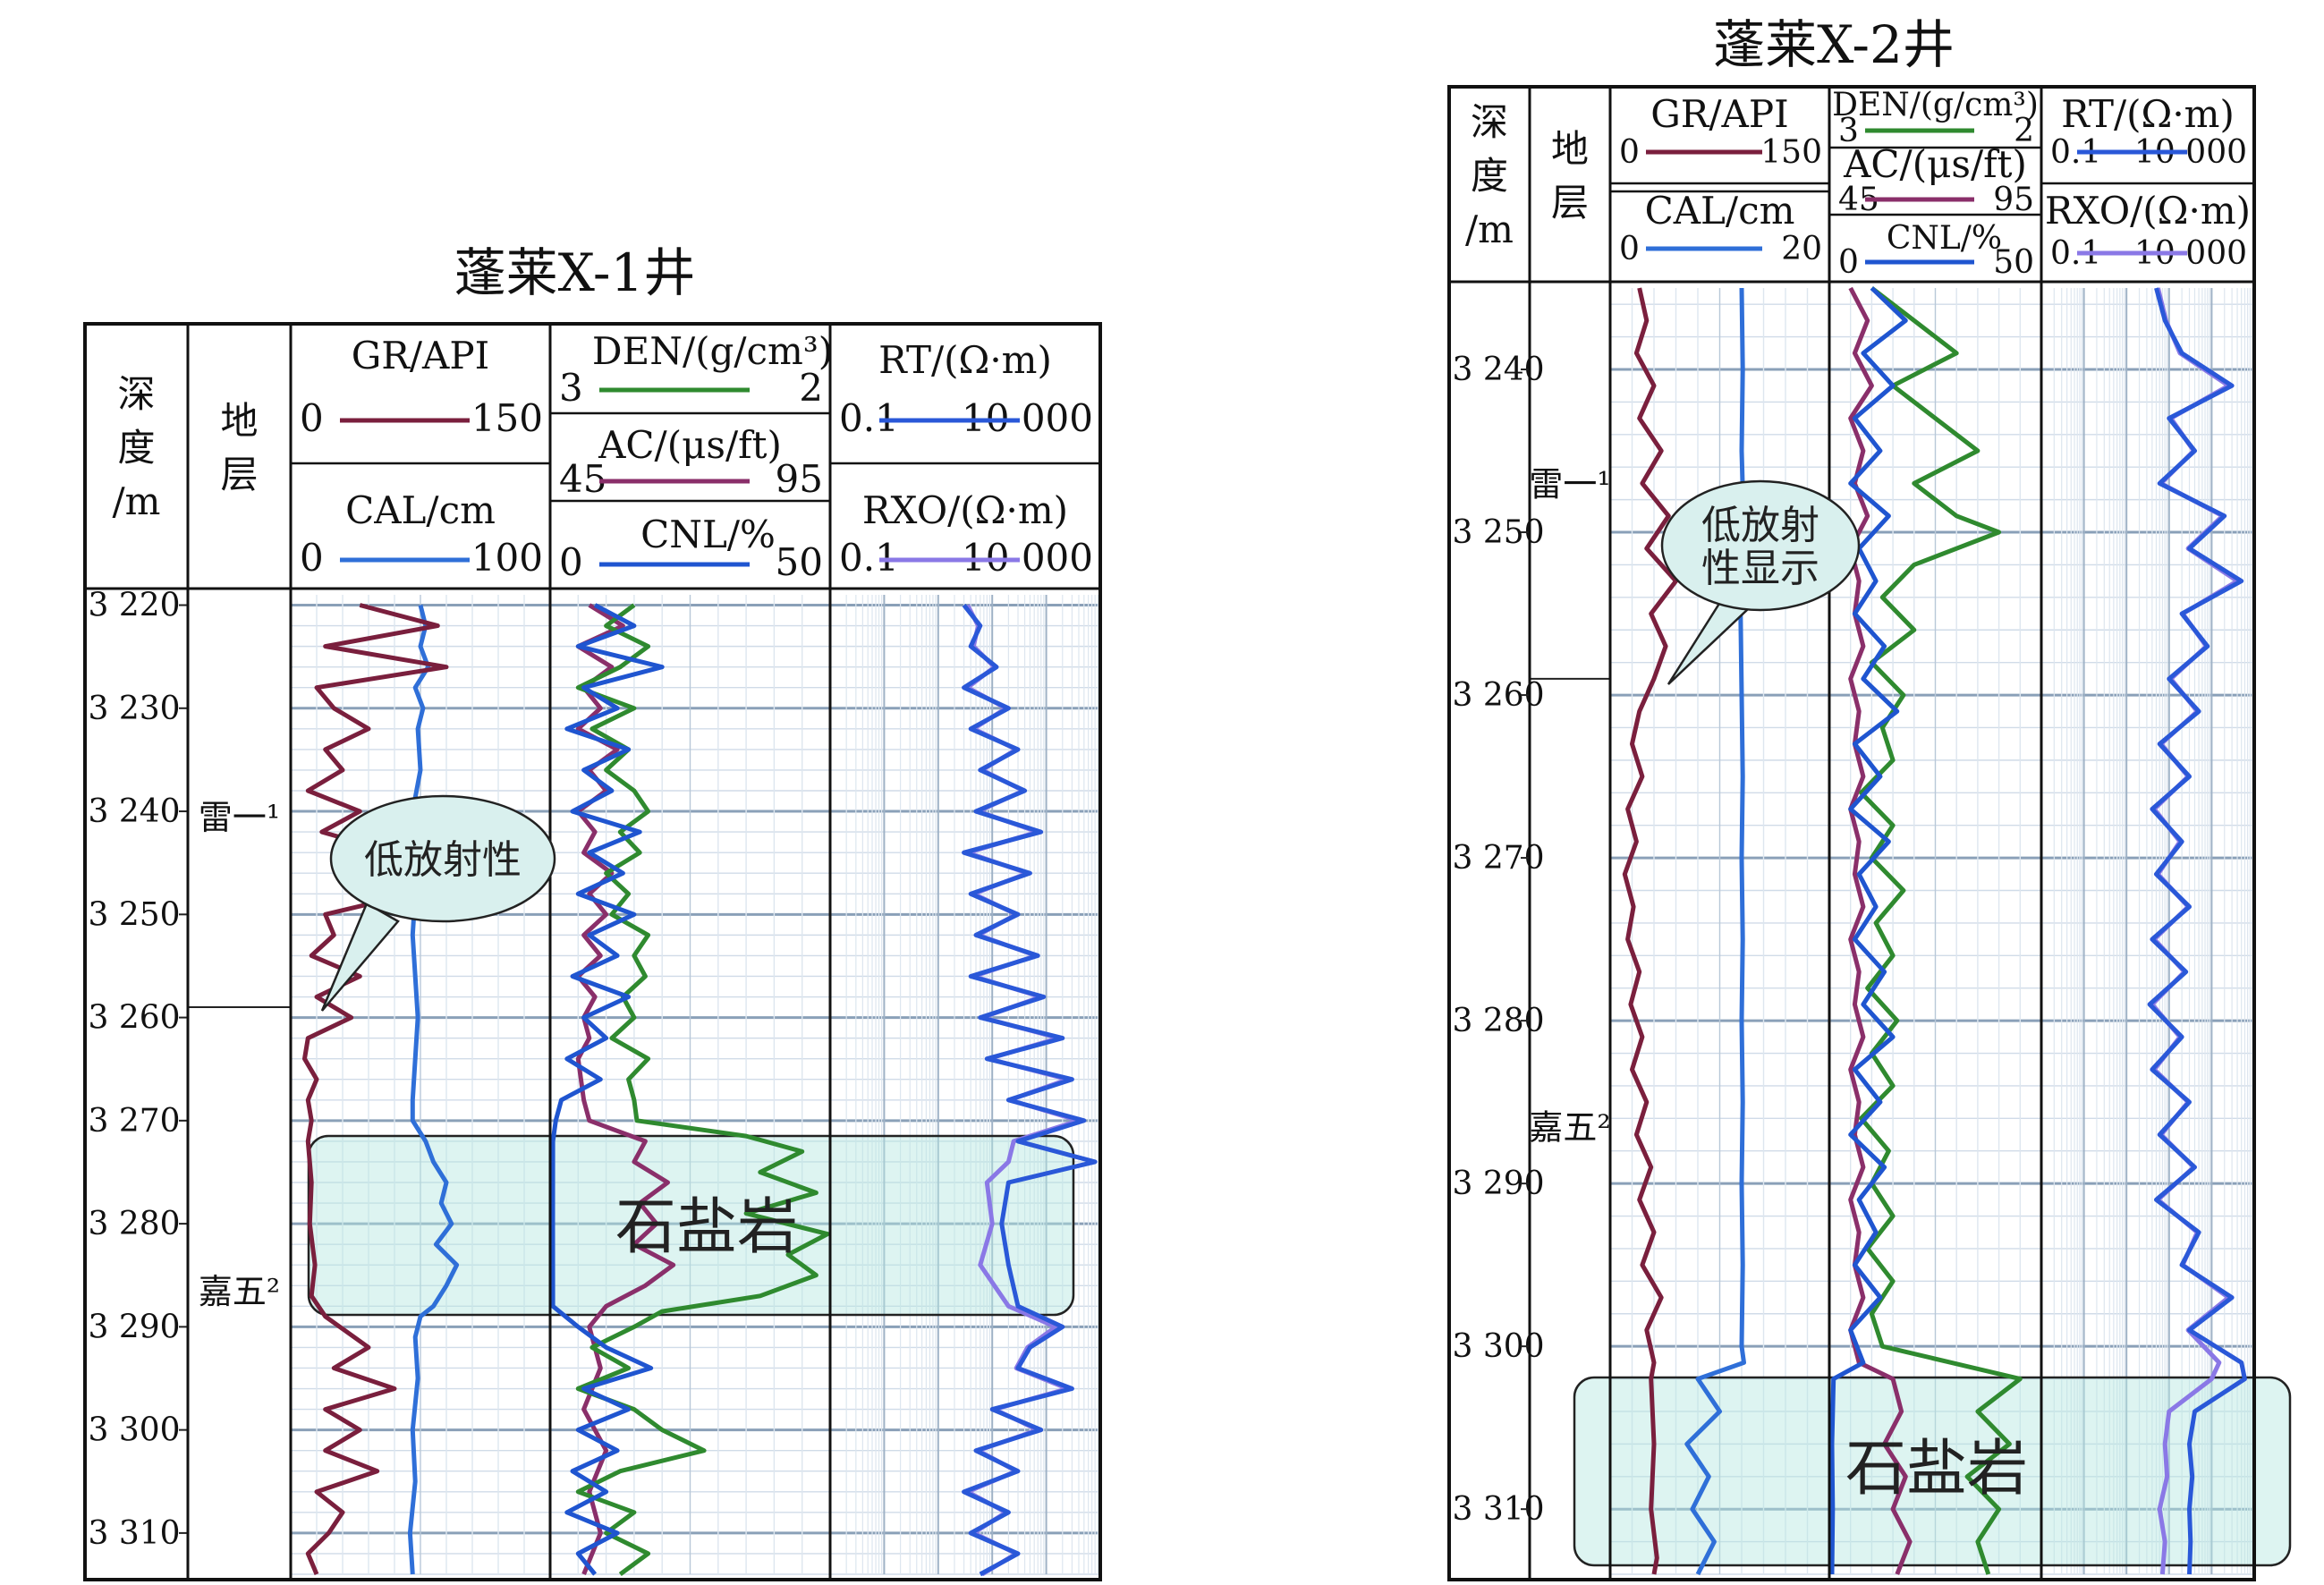 The height and width of the screenshot is (1585, 2324). What do you see at coordinates (1880, 930) in the screenshot?
I see `curve-ac` at bounding box center [1880, 930].